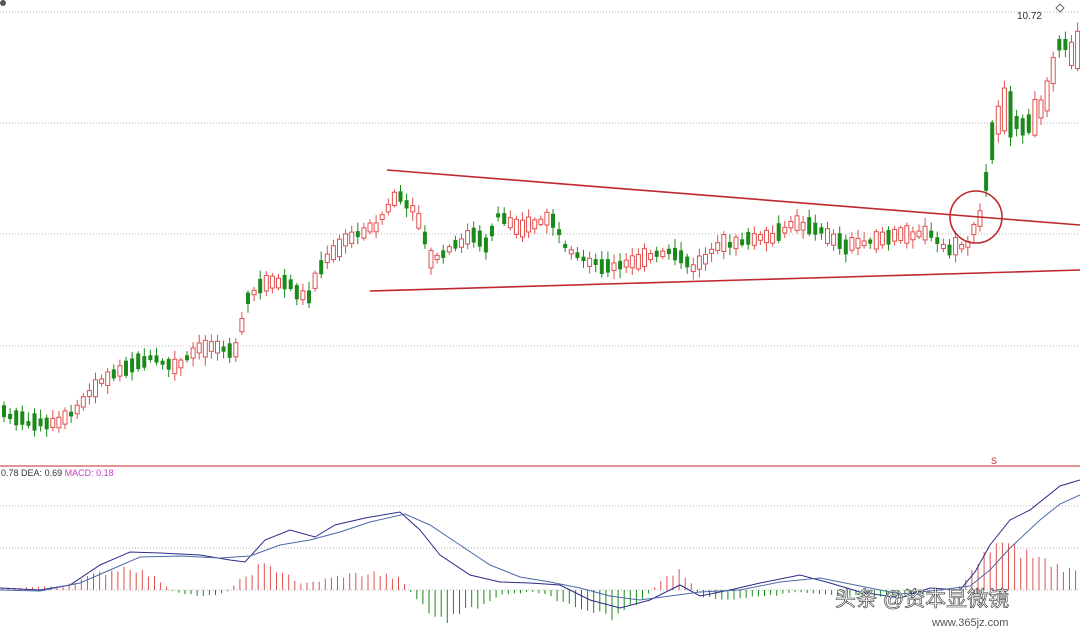 This screenshot has height=630, width=1080. Describe the element at coordinates (1060, 8) in the screenshot. I see `diamond-icon` at that location.